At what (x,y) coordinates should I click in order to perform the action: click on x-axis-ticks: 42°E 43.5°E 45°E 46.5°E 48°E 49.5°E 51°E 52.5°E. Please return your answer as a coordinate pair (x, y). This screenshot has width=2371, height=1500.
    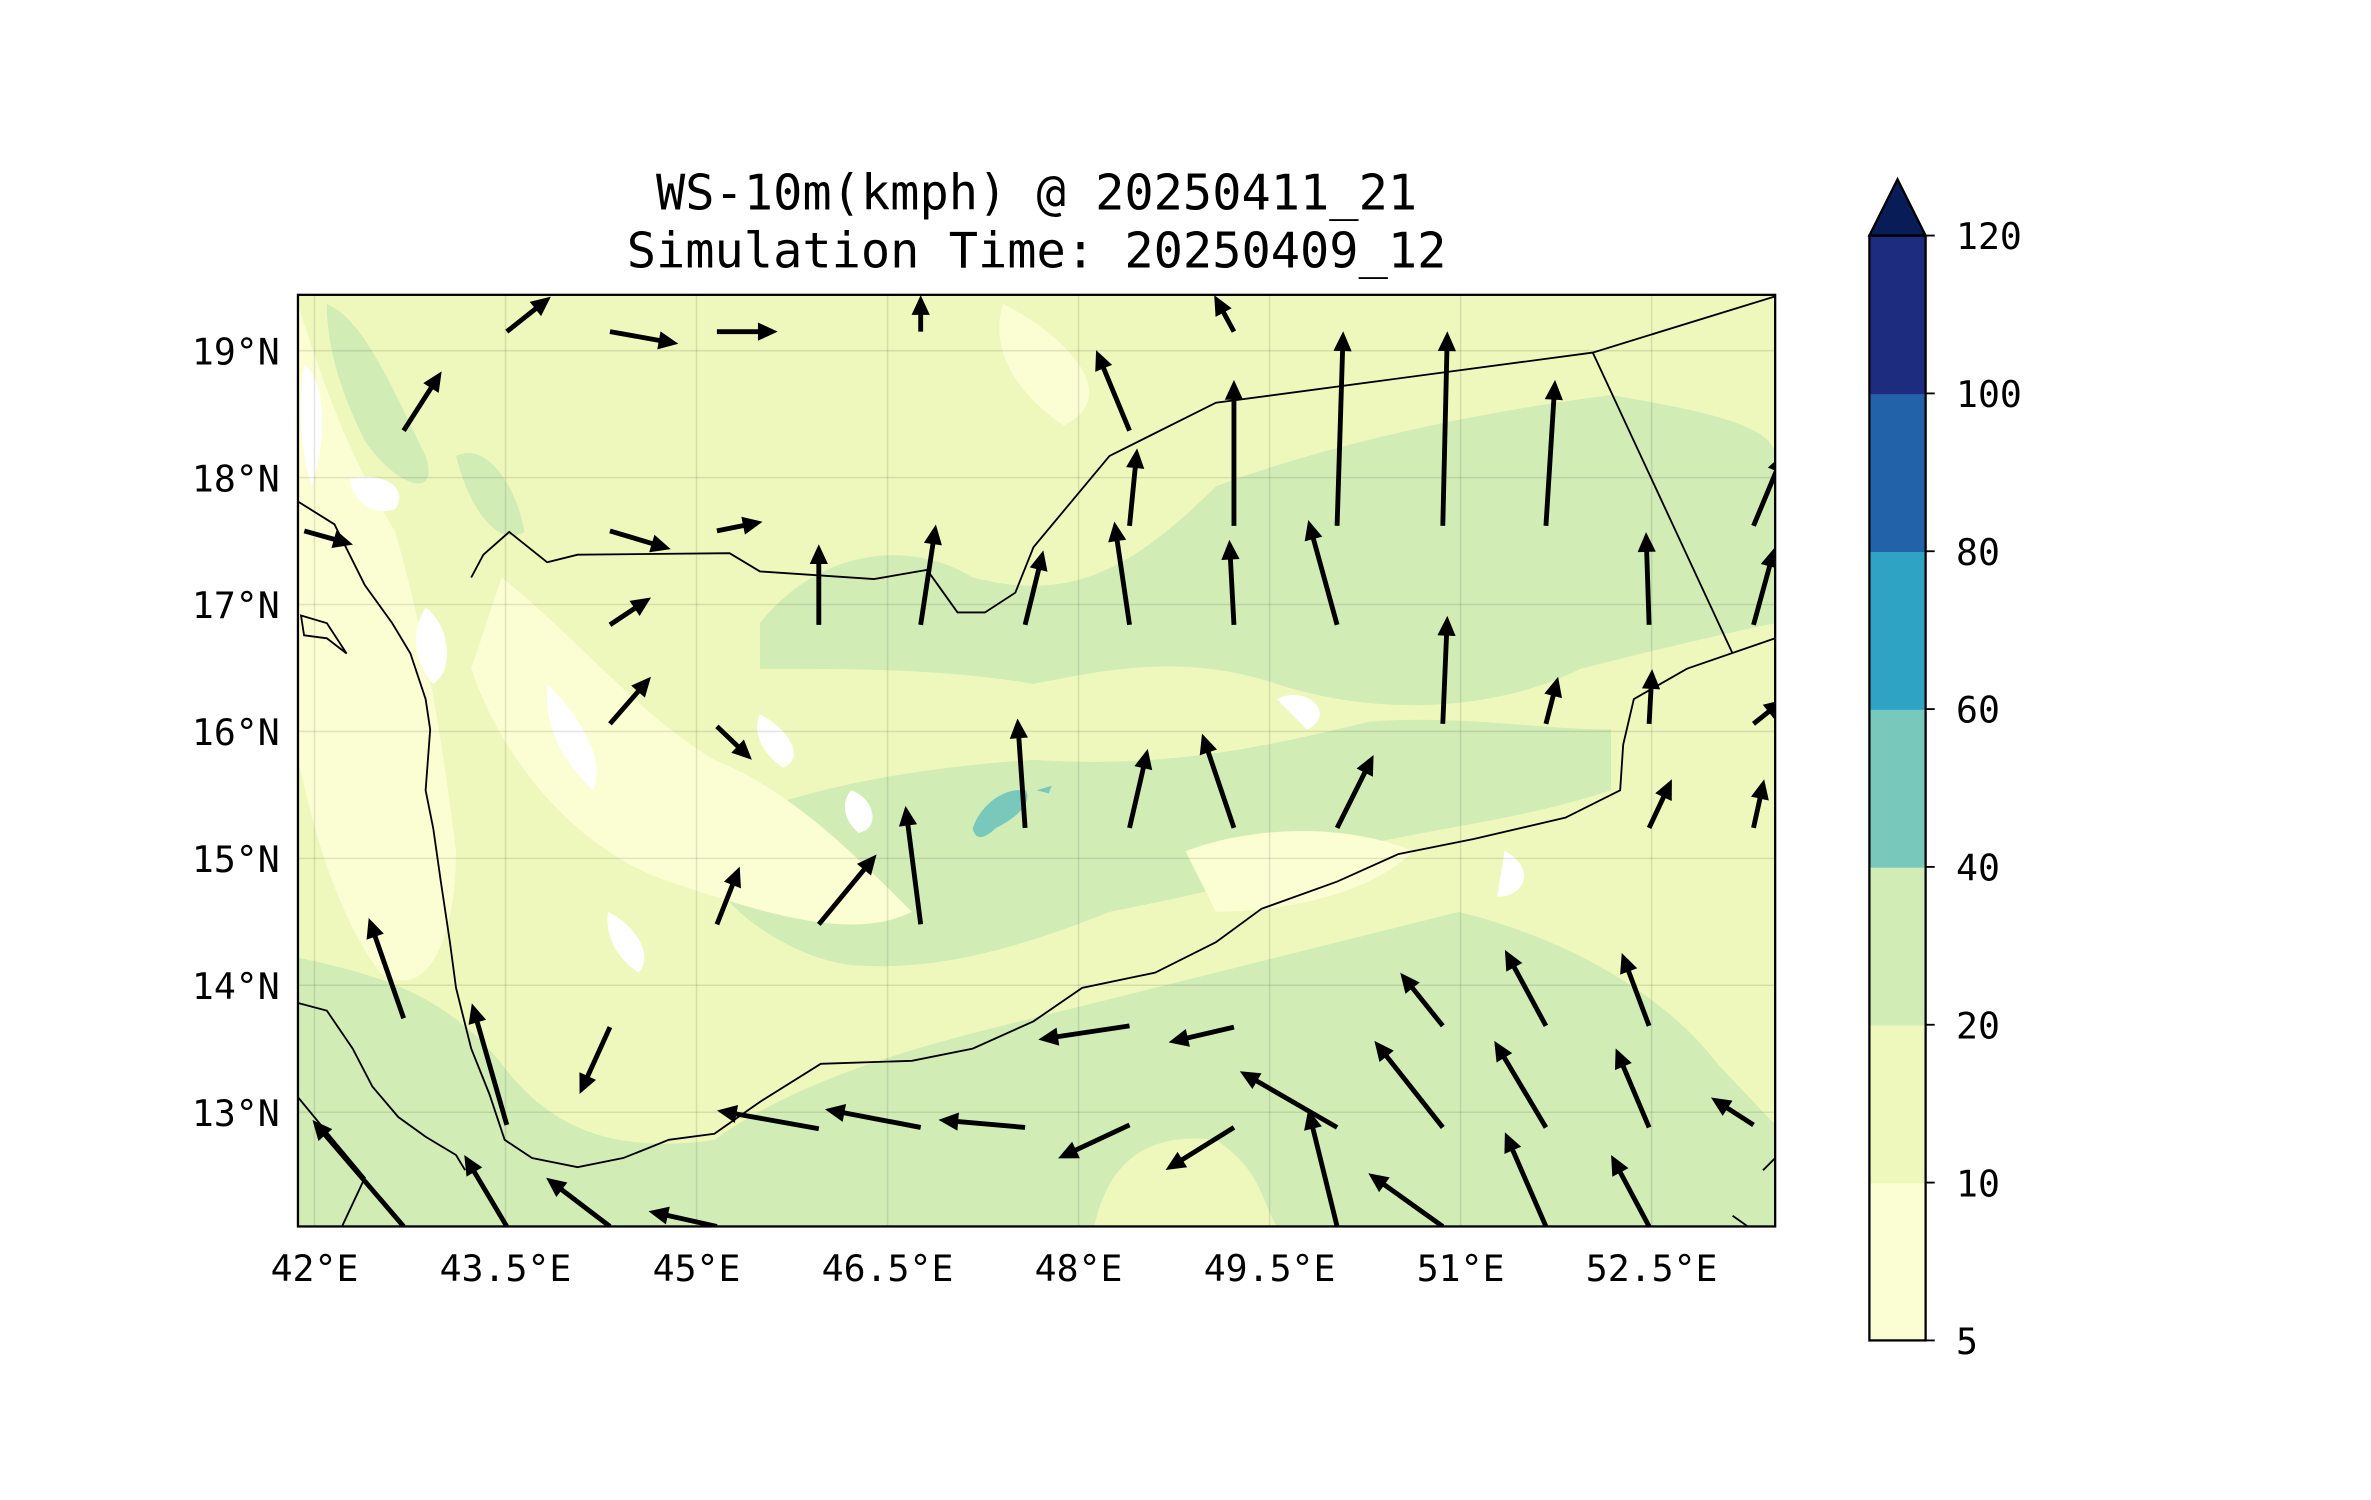
    Looking at the image, I should click on (994, 1268).